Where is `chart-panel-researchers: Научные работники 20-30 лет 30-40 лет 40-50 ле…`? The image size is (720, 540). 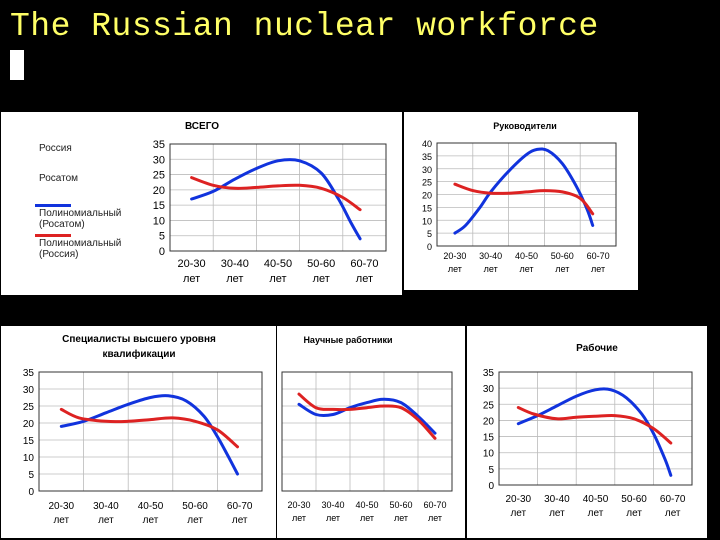
chart-panel-researchers: Научные работники 20-30 лет 30-40 лет 40-50 ле… is located at coordinates (371, 432).